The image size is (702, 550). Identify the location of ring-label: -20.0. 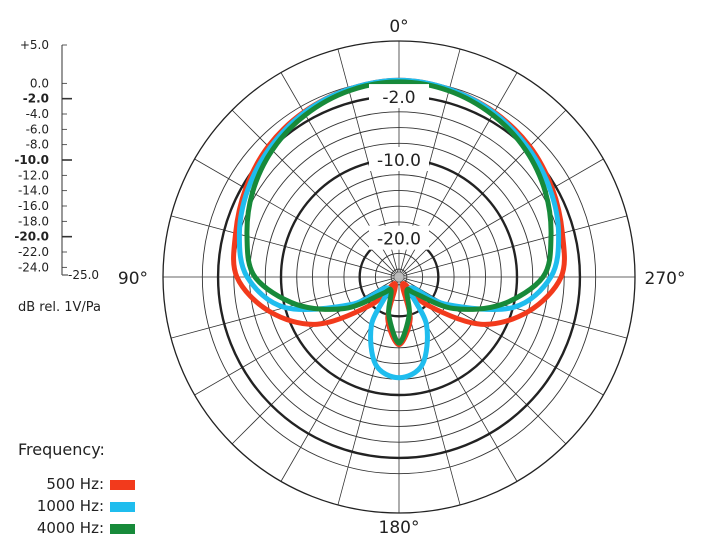
(399, 240).